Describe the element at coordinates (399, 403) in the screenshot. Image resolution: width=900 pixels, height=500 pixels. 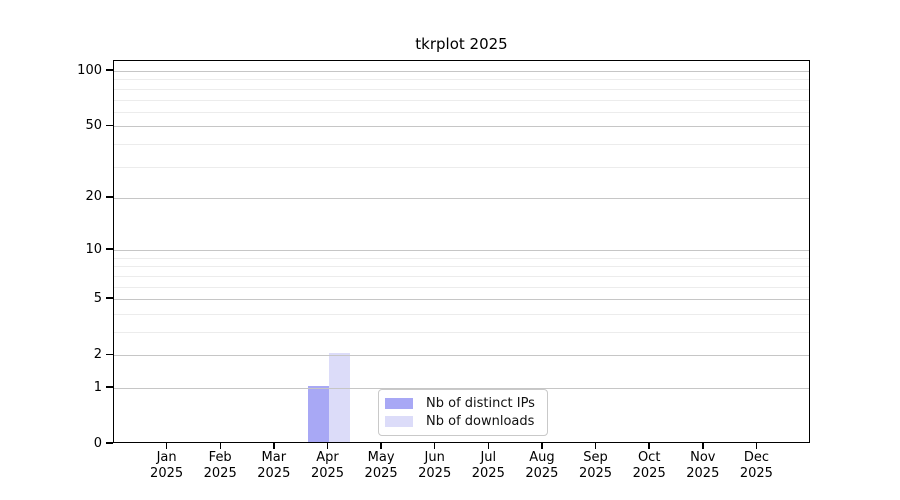
I see `legend-swatch-distinct-ips-icon` at that location.